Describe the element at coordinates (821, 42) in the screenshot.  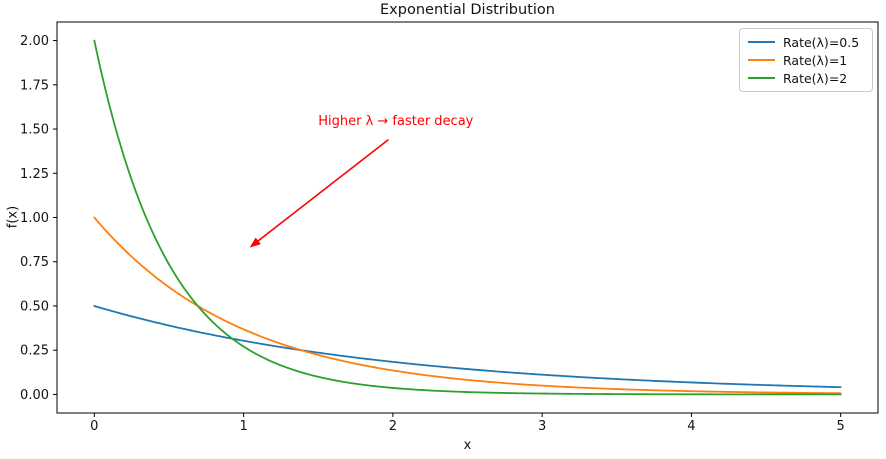
I see `legend-label: Rate(λ)=0.5` at that location.